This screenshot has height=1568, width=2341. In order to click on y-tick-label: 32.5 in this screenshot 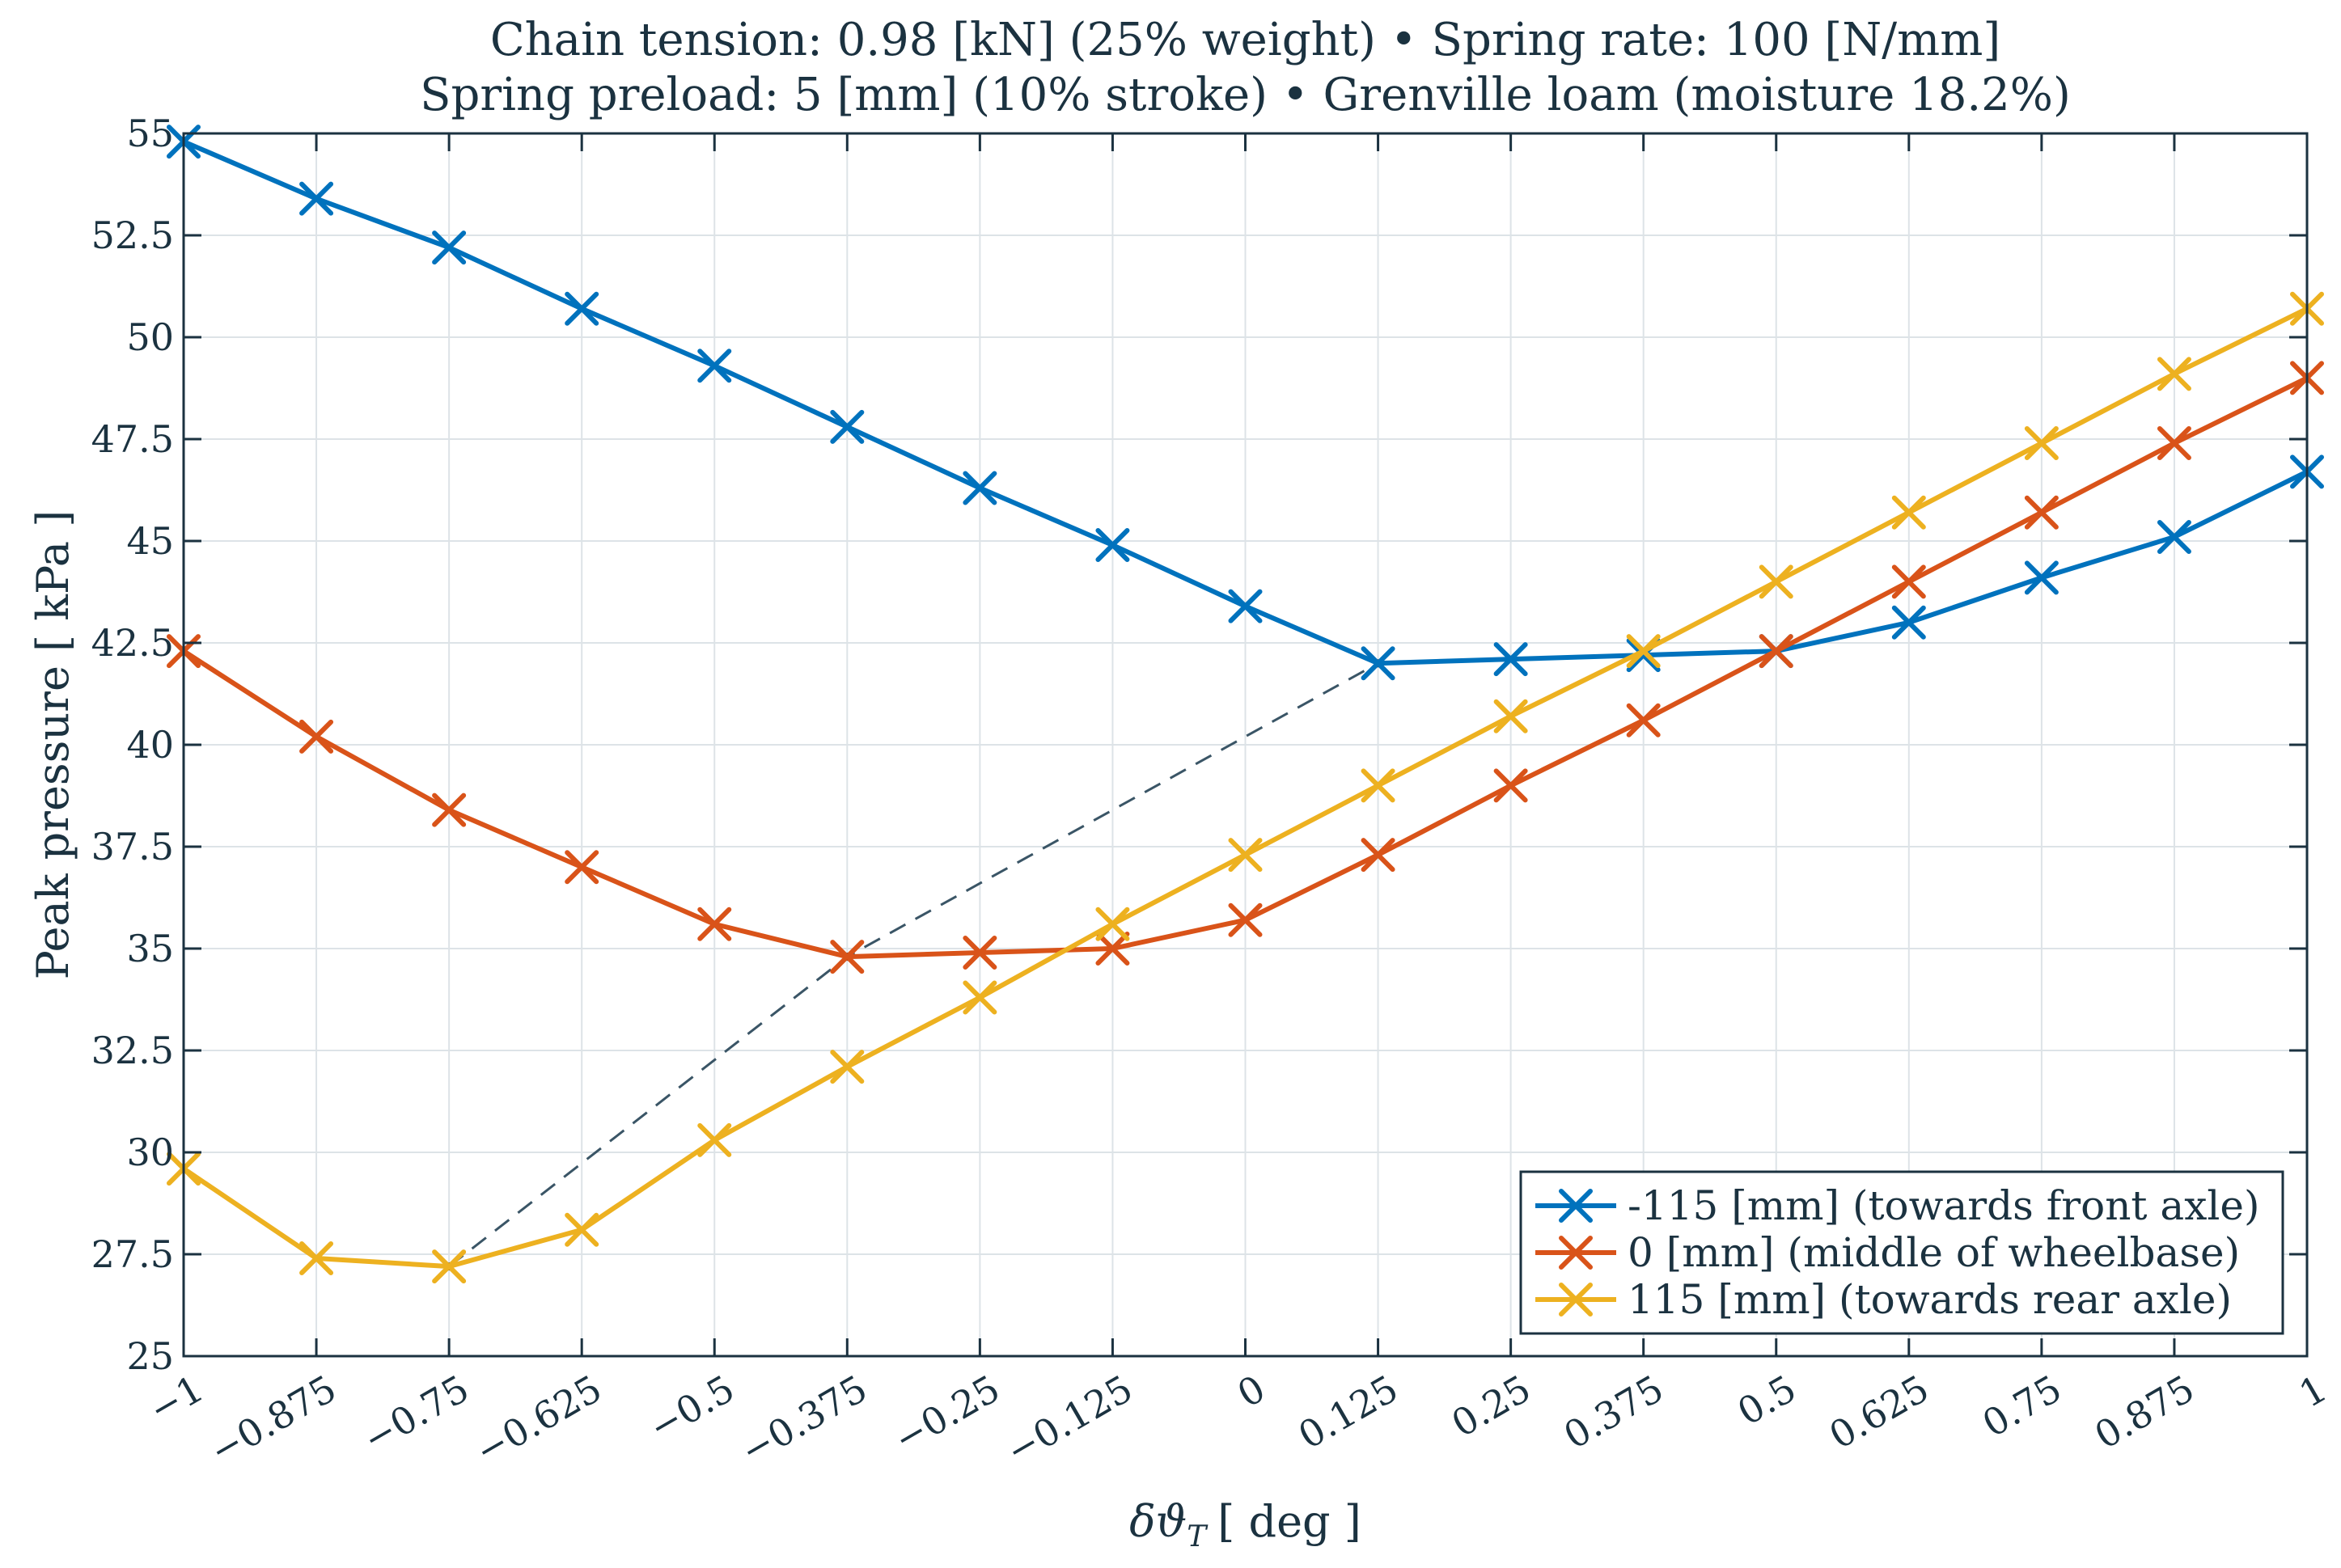, I will do `click(132, 1050)`.